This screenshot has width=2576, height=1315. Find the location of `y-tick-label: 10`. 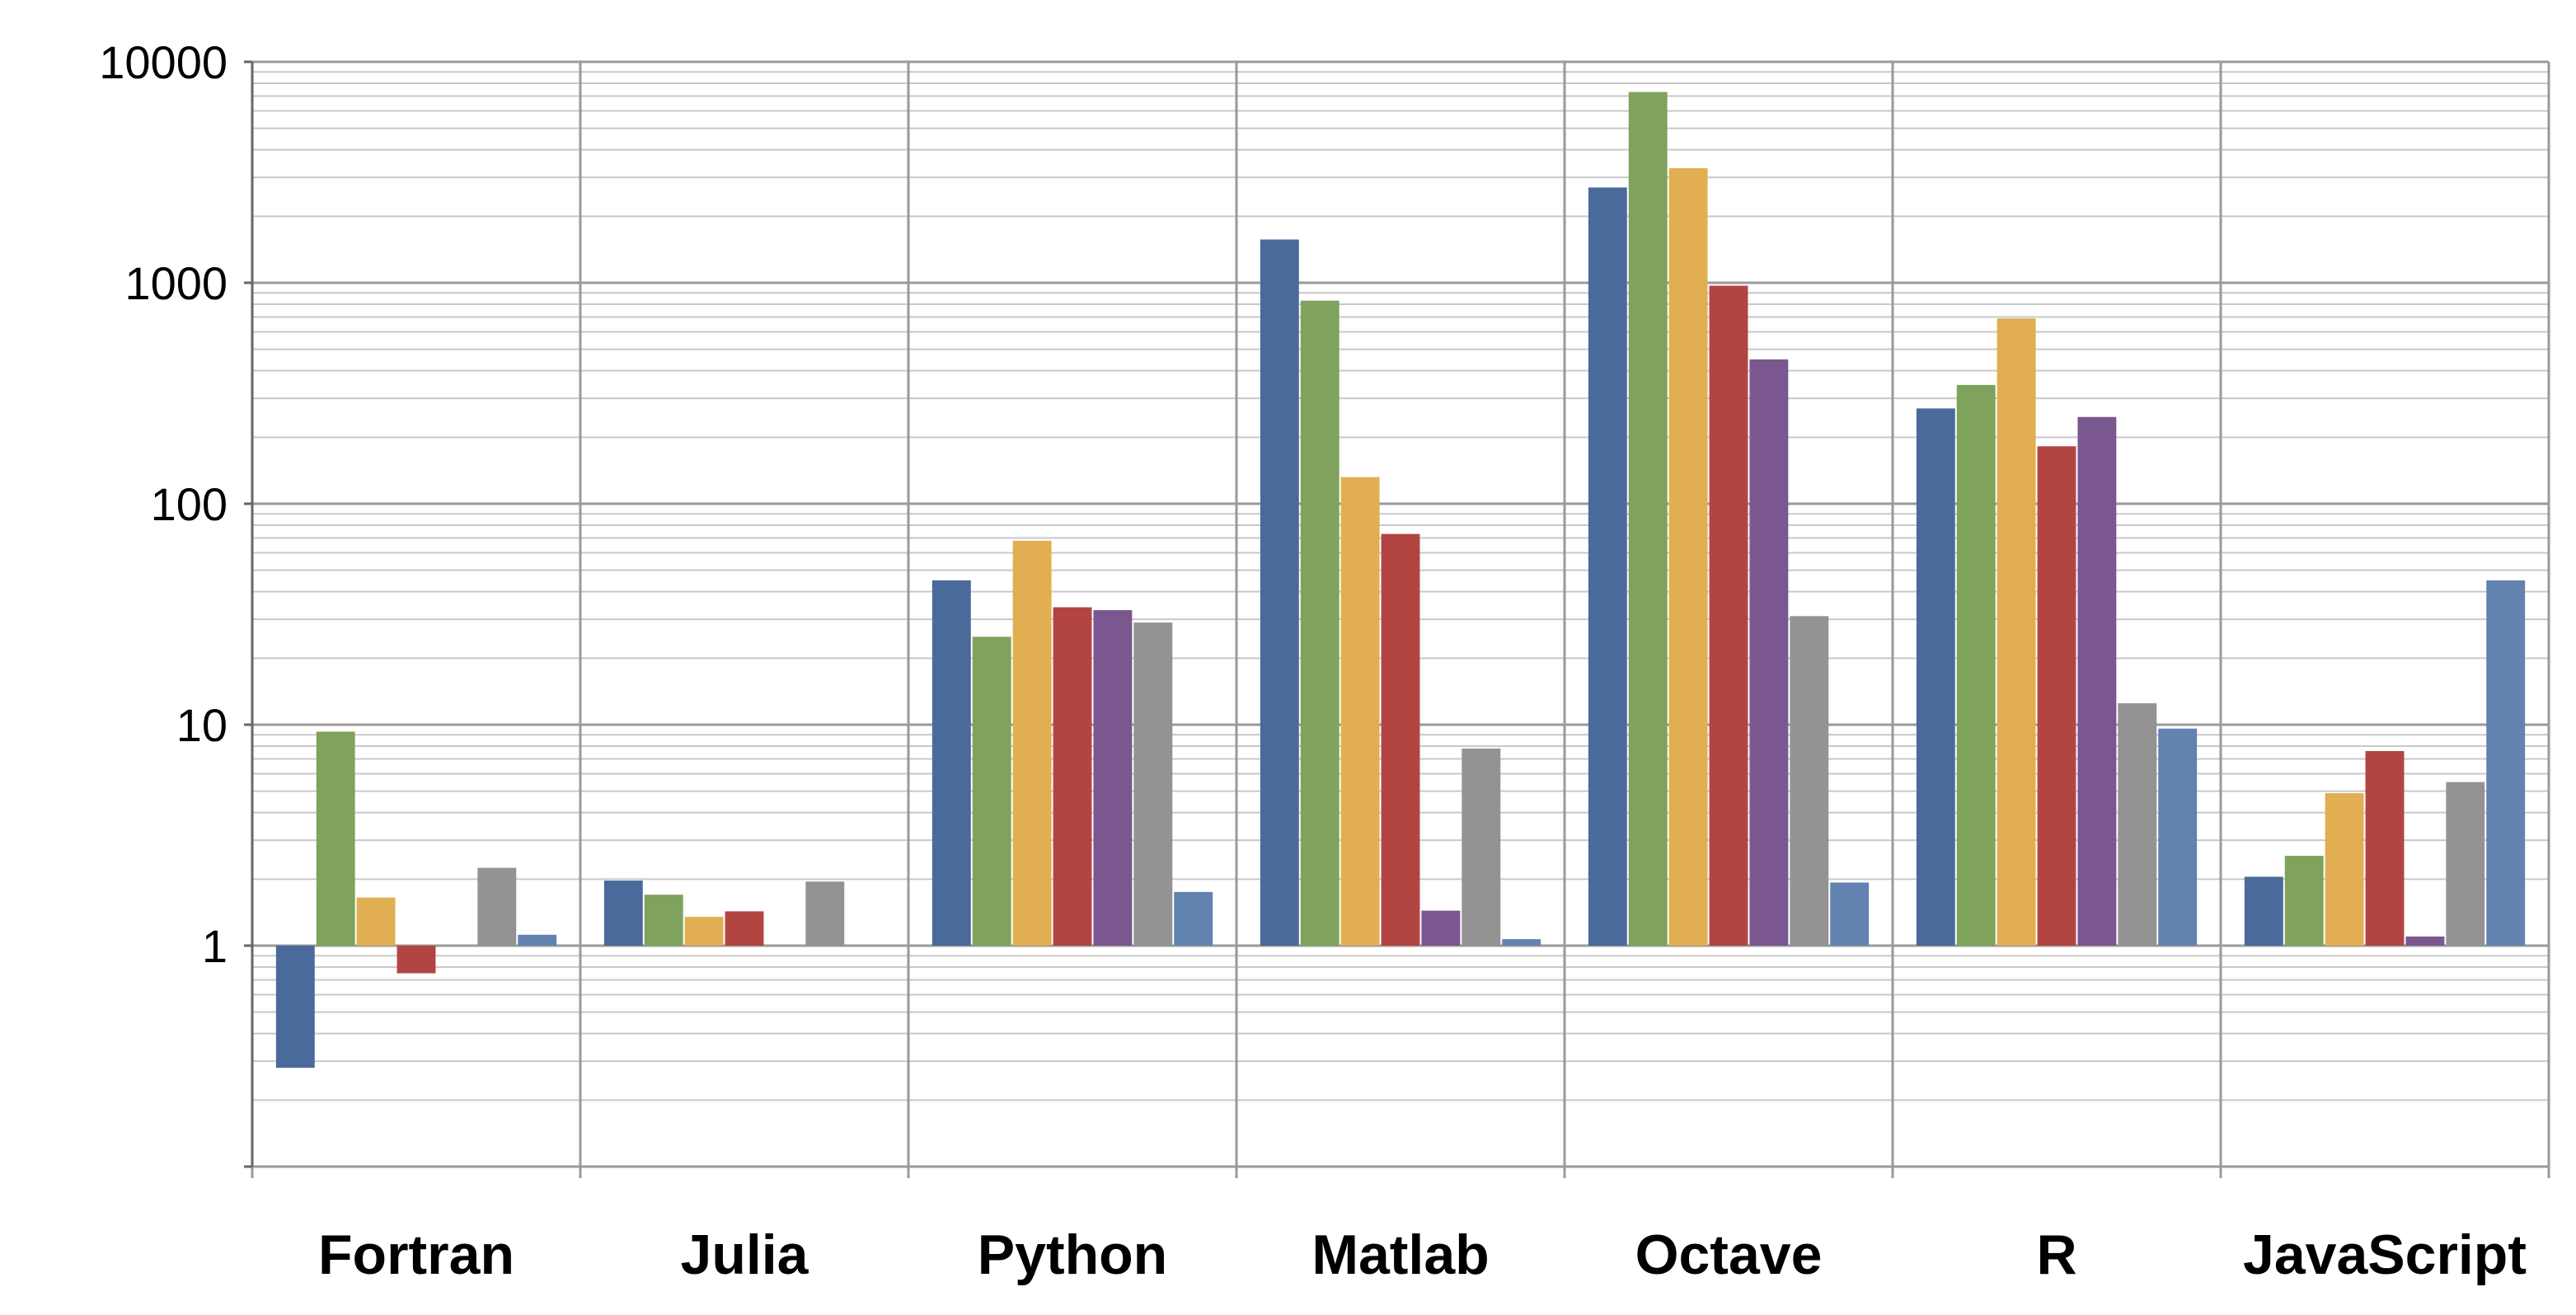

y-tick-label: 10 is located at coordinates (202, 725).